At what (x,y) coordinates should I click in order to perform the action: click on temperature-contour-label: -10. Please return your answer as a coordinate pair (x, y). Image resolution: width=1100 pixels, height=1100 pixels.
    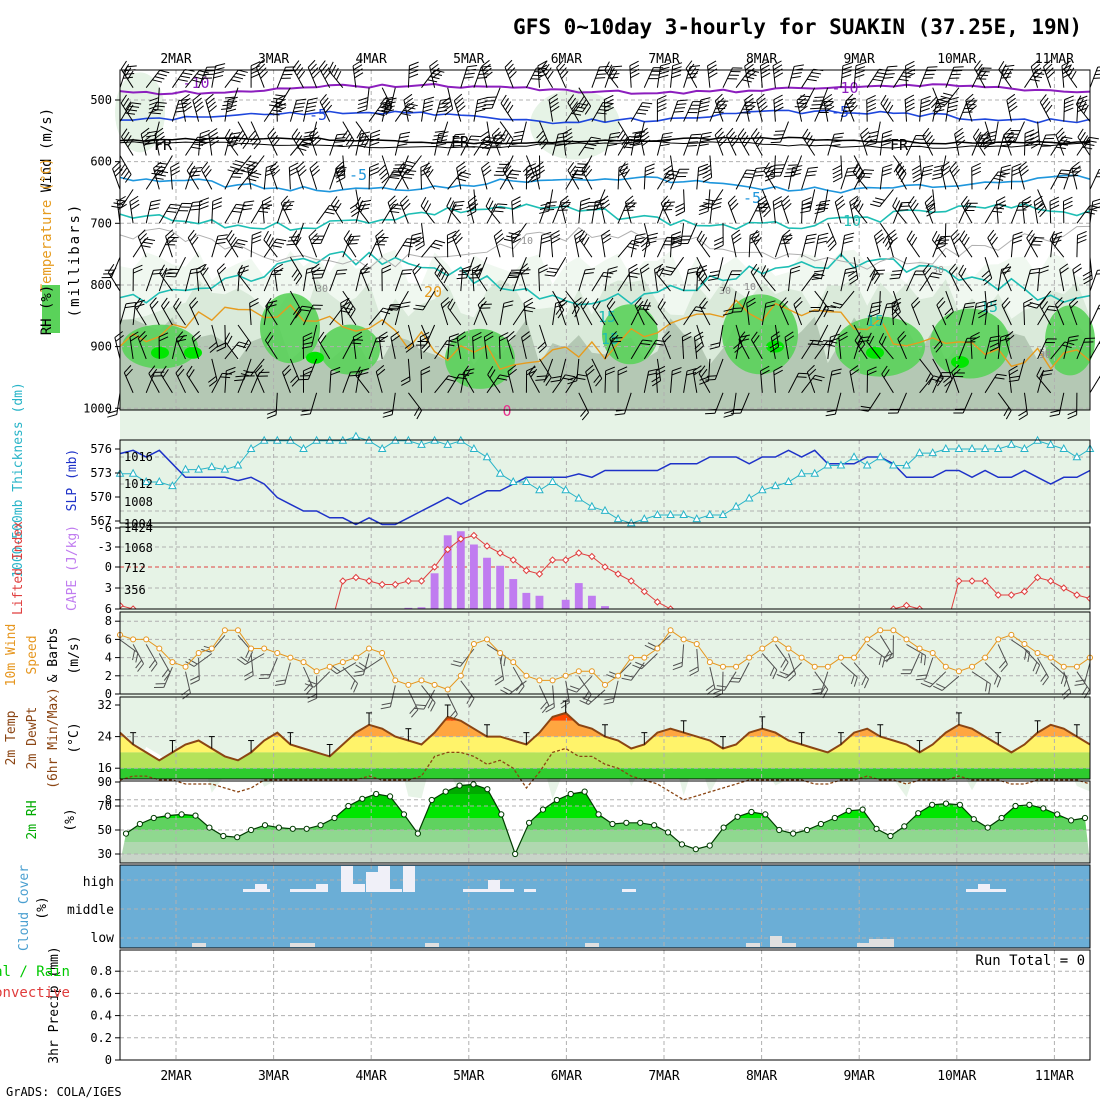
    Looking at the image, I should click on (195, 83).